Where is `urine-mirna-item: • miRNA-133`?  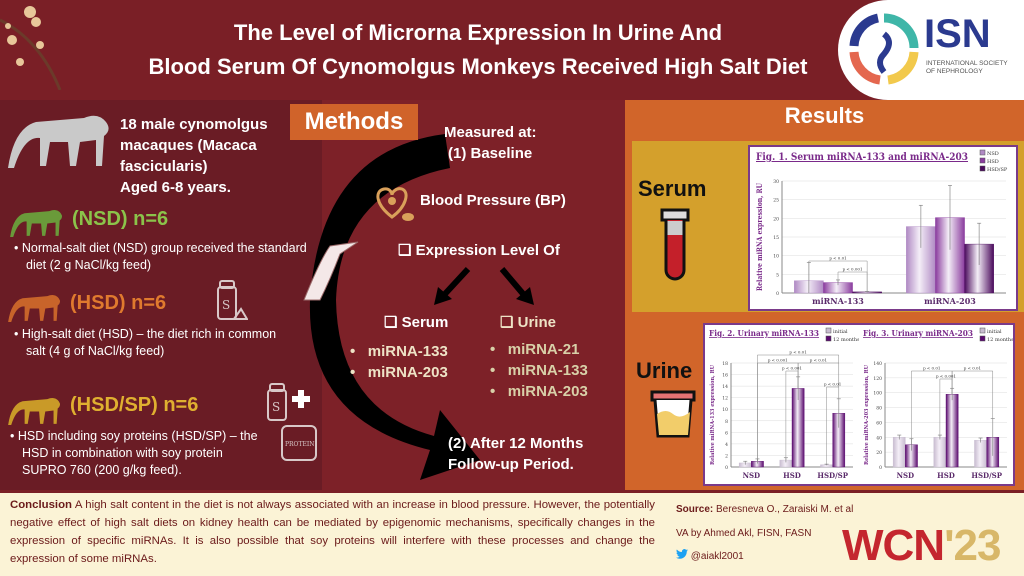 urine-mirna-item: • miRNA-133 is located at coordinates (539, 370).